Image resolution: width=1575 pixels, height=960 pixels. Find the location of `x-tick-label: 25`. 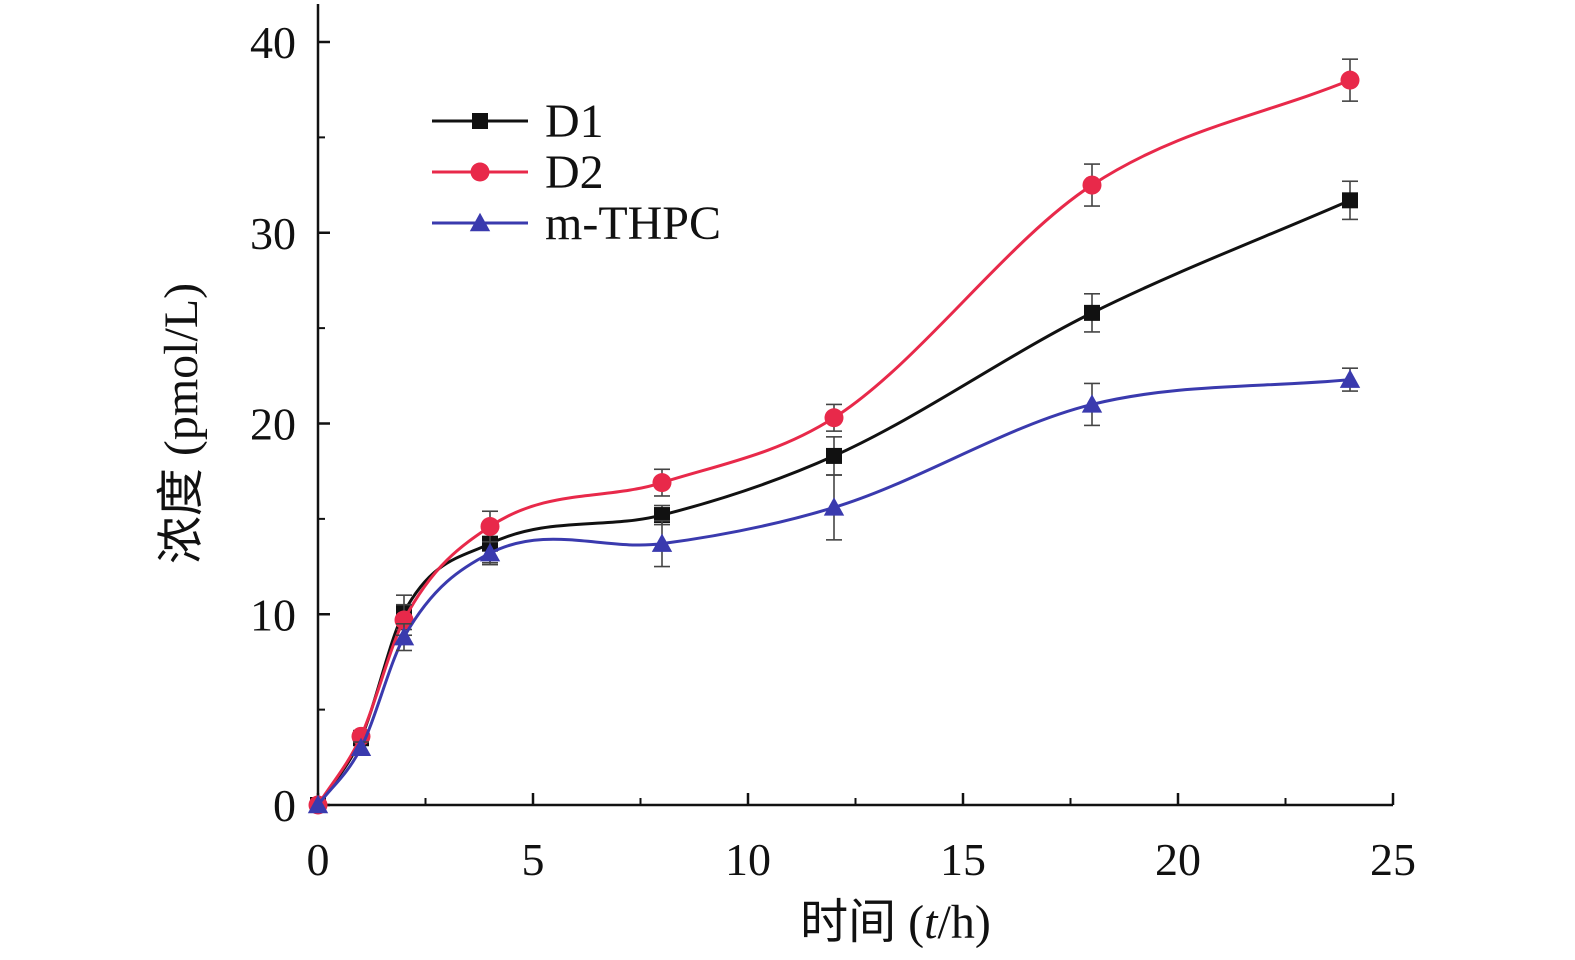

x-tick-label: 25 is located at coordinates (1393, 859).